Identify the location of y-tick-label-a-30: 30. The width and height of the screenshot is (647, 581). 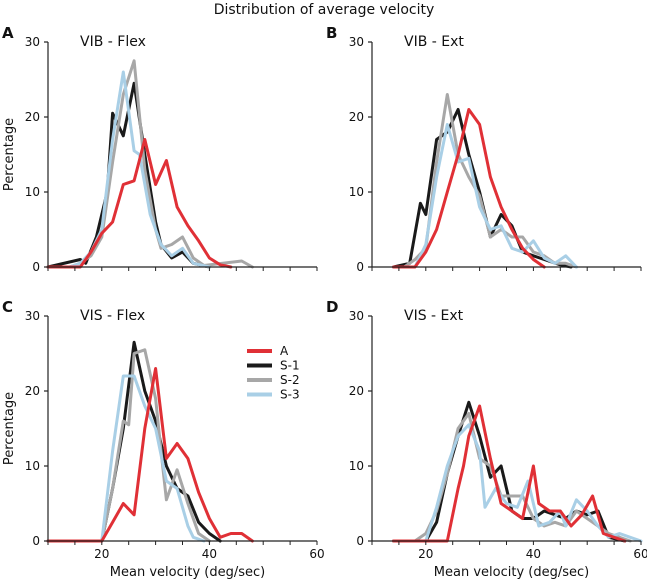
(32, 42).